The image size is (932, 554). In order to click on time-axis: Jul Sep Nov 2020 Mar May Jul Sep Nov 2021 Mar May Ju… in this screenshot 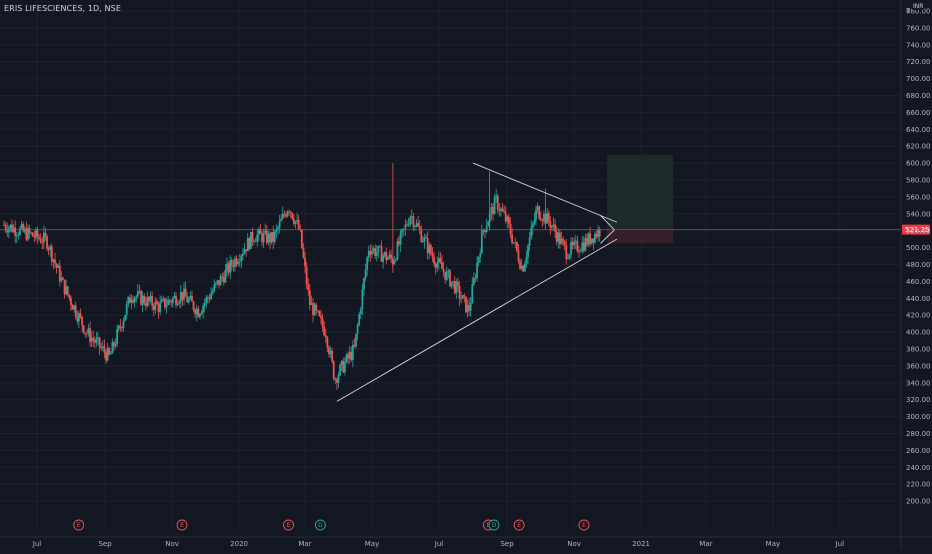, I will do `click(466, 542)`.